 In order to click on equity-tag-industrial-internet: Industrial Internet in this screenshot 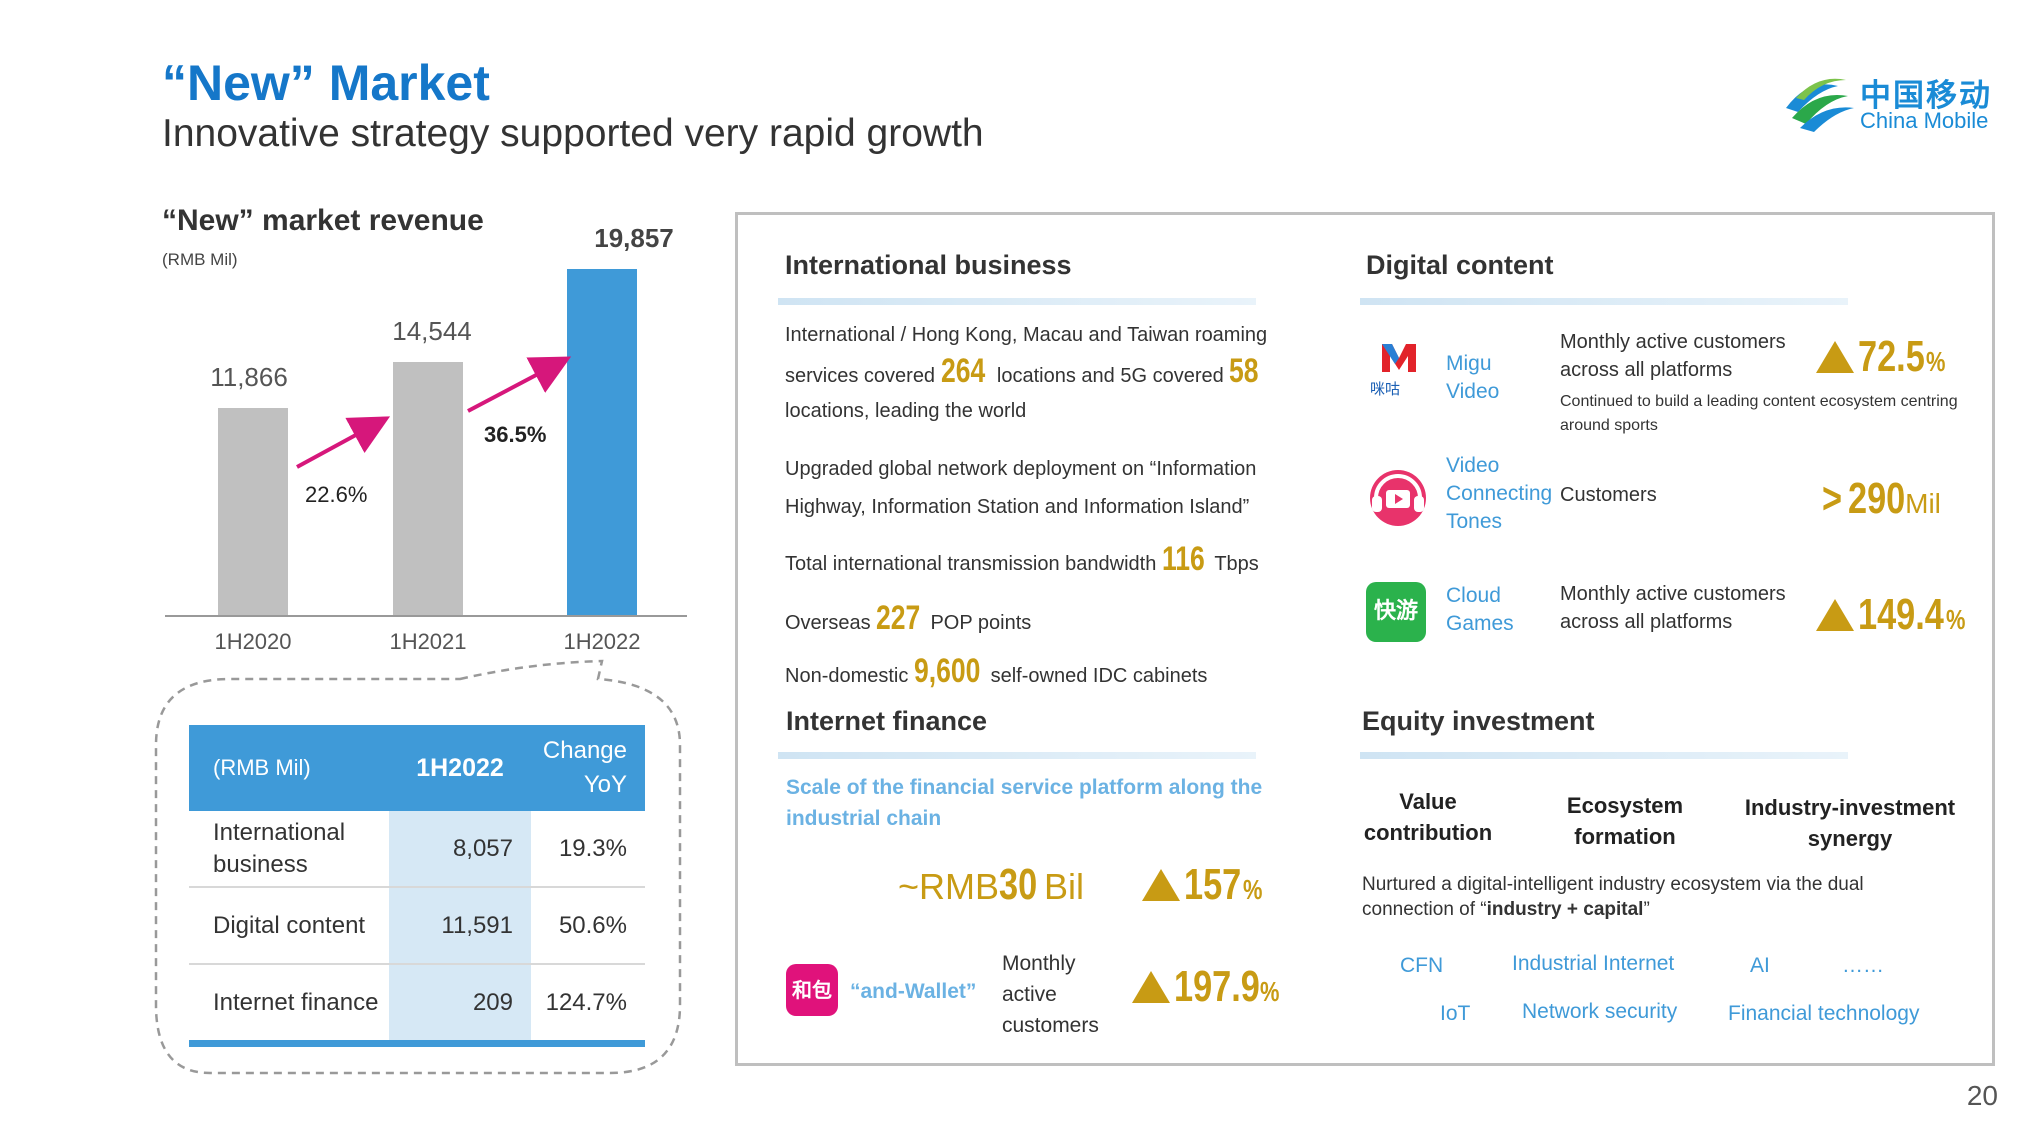, I will do `click(1593, 963)`.